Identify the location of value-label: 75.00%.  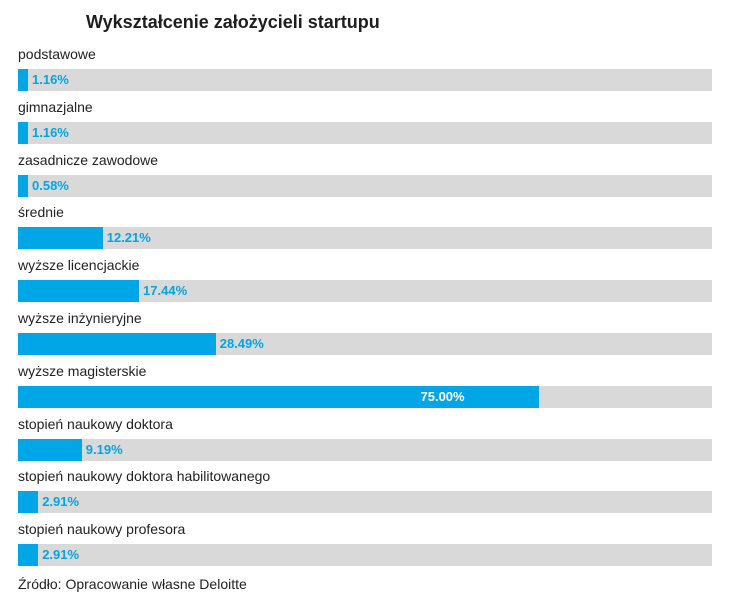
(442, 396).